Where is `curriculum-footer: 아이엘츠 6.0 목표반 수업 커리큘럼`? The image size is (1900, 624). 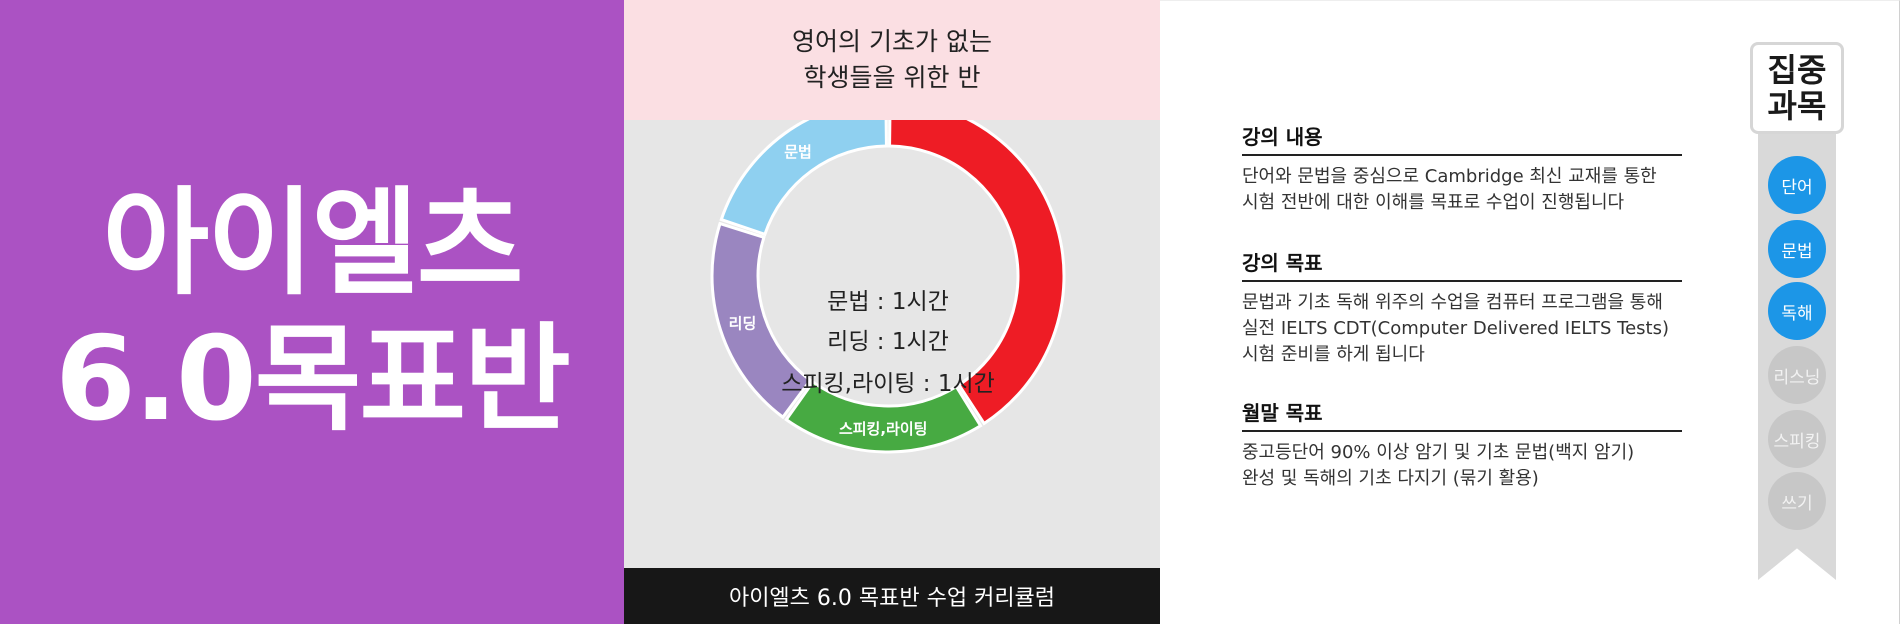
curriculum-footer: 아이엘츠 6.0 목표반 수업 커리큘럼 is located at coordinates (892, 596).